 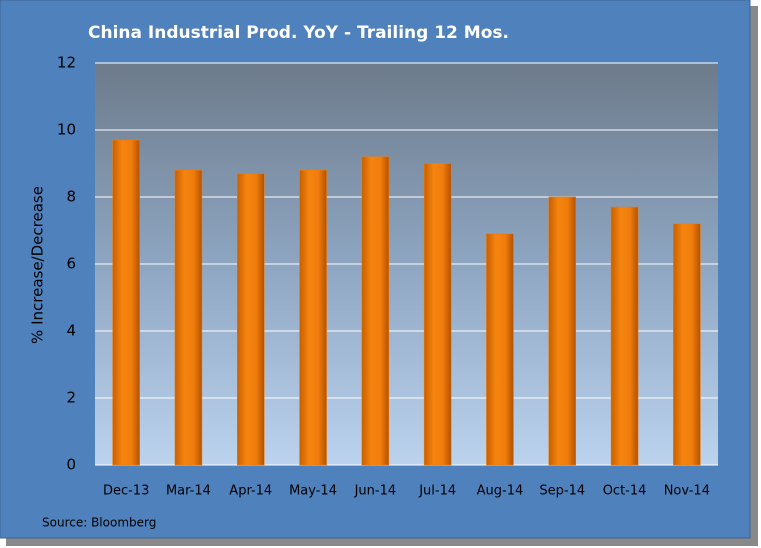 What do you see at coordinates (250, 491) in the screenshot?
I see `x-tick-label: Apr-14` at bounding box center [250, 491].